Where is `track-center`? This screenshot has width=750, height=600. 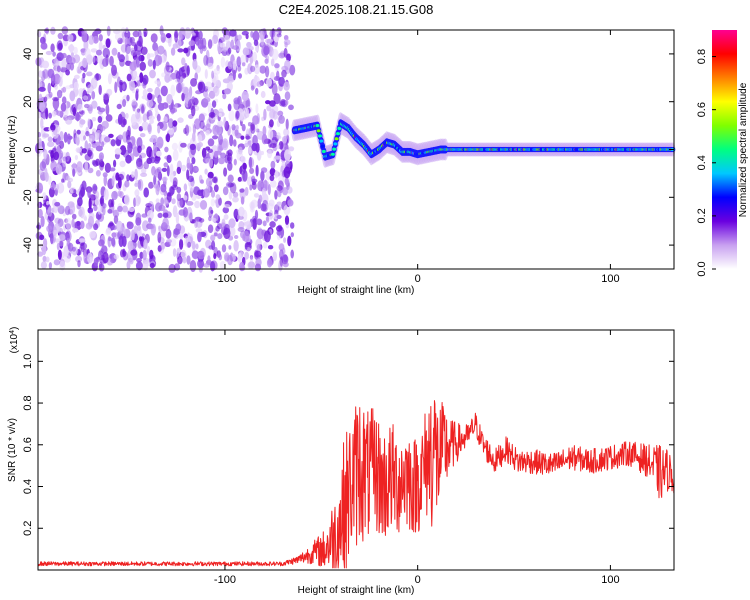 track-center is located at coordinates (323, 151).